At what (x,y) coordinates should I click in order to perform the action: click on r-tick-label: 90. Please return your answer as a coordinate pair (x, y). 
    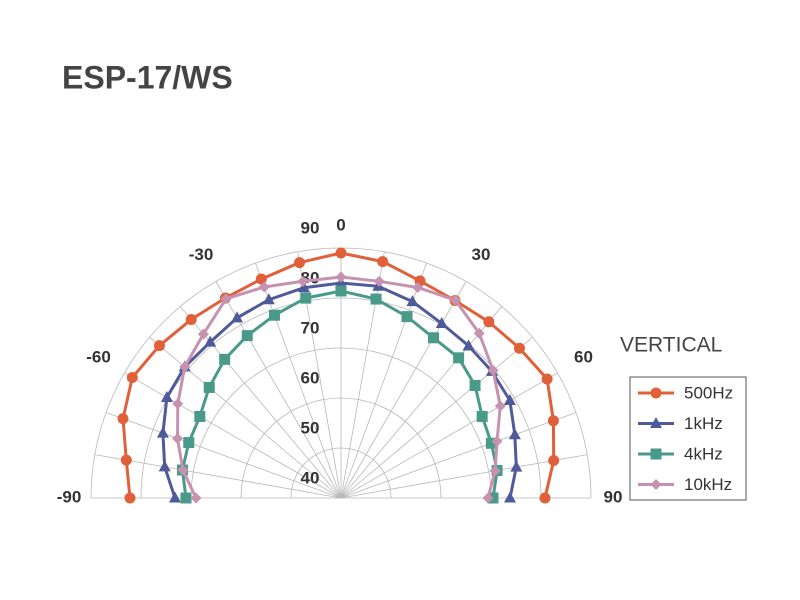
    Looking at the image, I should click on (310, 227).